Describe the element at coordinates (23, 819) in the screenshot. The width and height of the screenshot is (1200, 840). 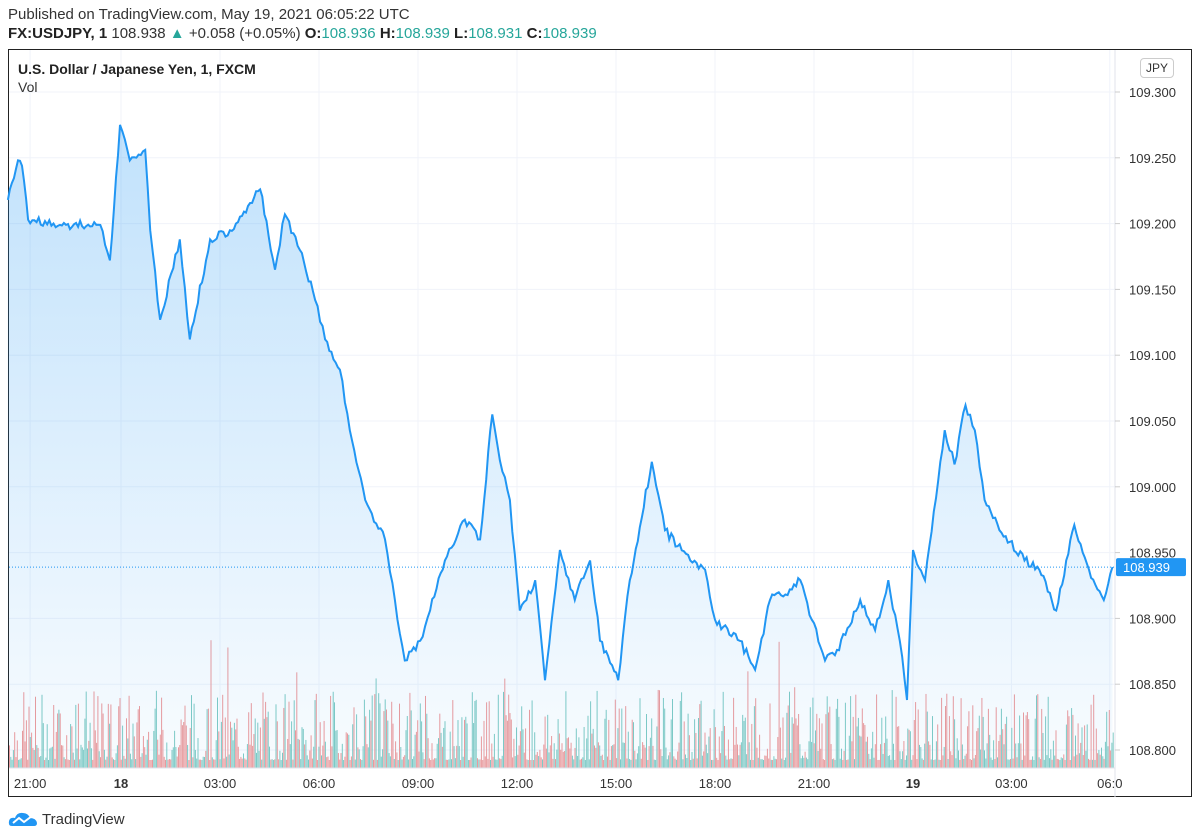
I see `cloud-logo-icon` at that location.